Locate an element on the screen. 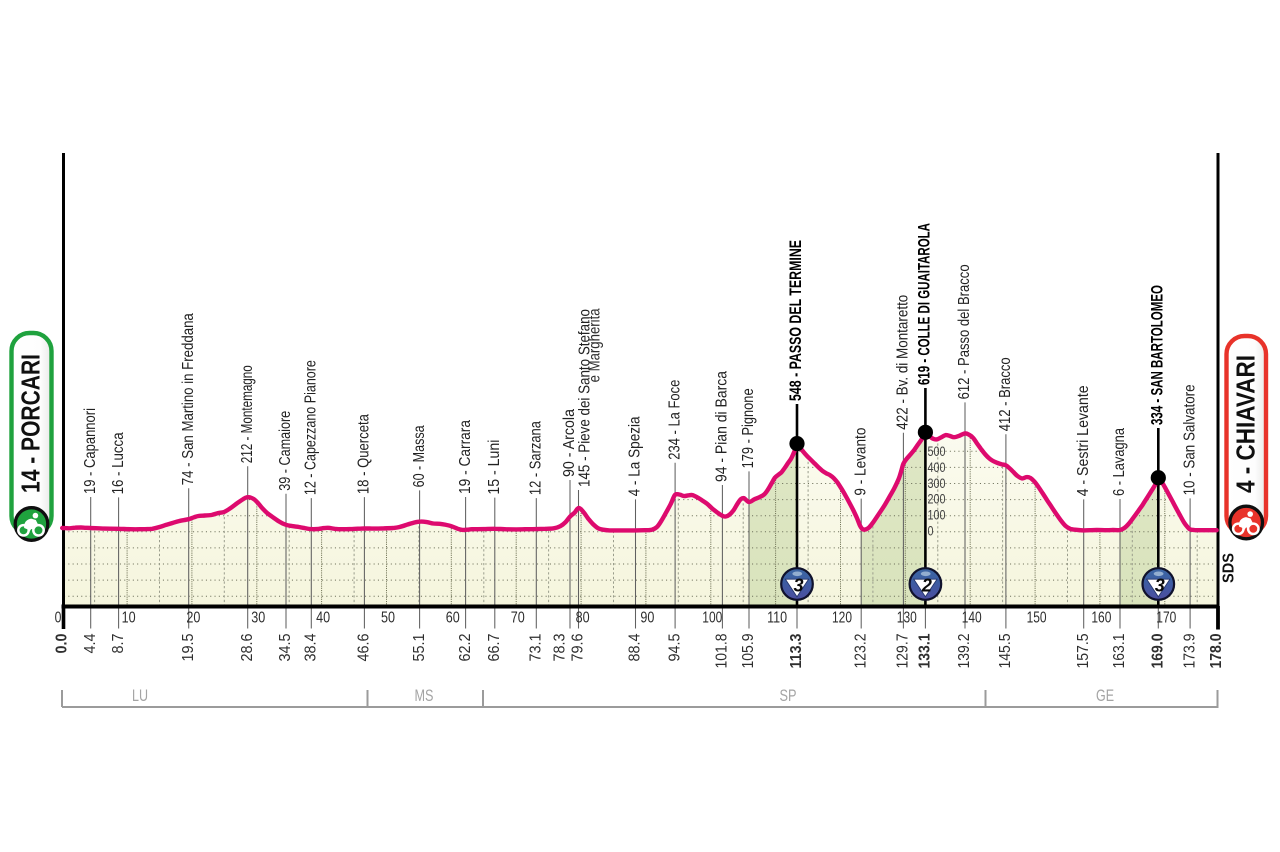 The image size is (1280, 852). svg-text: 30 is located at coordinates (258, 618).